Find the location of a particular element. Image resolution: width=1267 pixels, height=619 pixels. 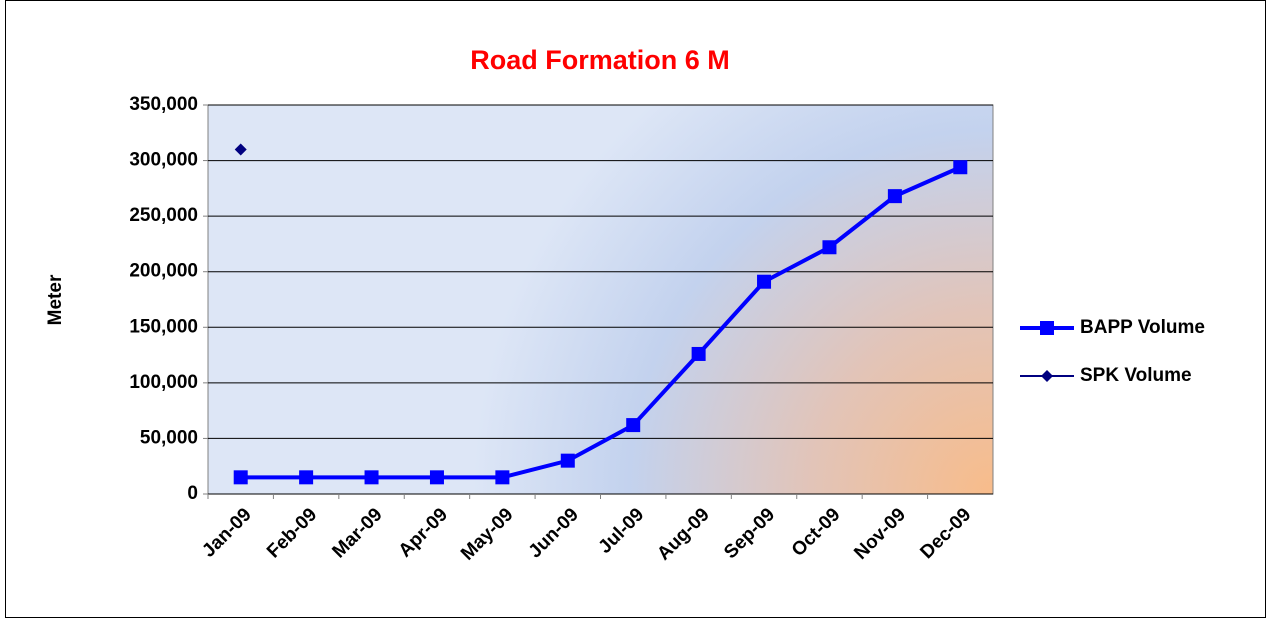

legend-label: BAPP Volume is located at coordinates (1142, 327).